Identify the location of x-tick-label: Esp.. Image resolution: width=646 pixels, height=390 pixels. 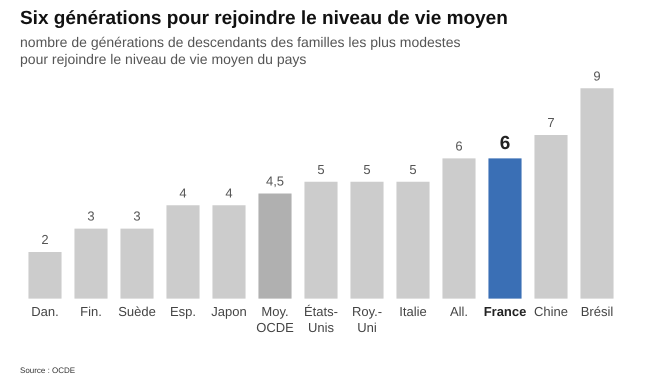
(183, 312).